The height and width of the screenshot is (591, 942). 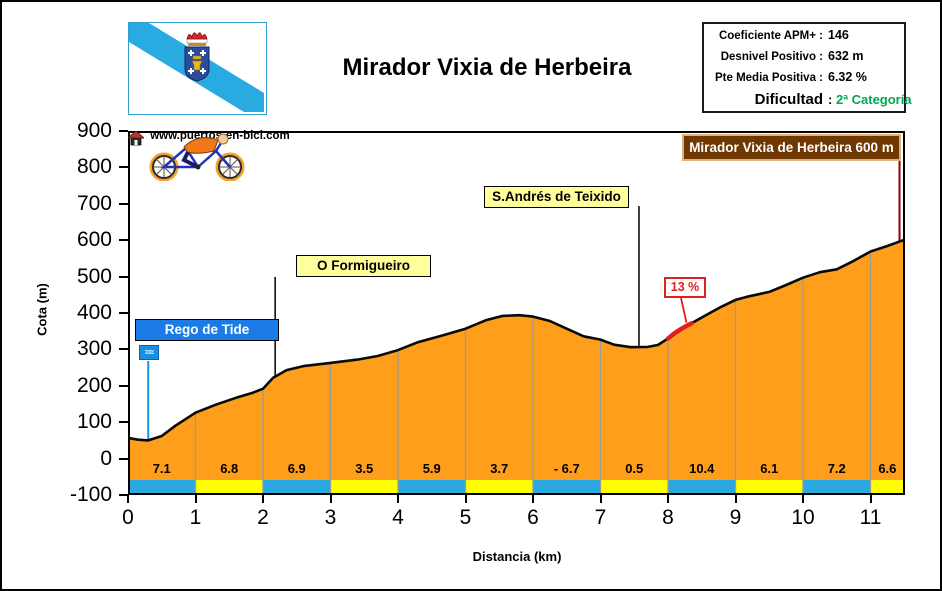 What do you see at coordinates (161, 468) in the screenshot?
I see `segment-gradient-value: 7.1` at bounding box center [161, 468].